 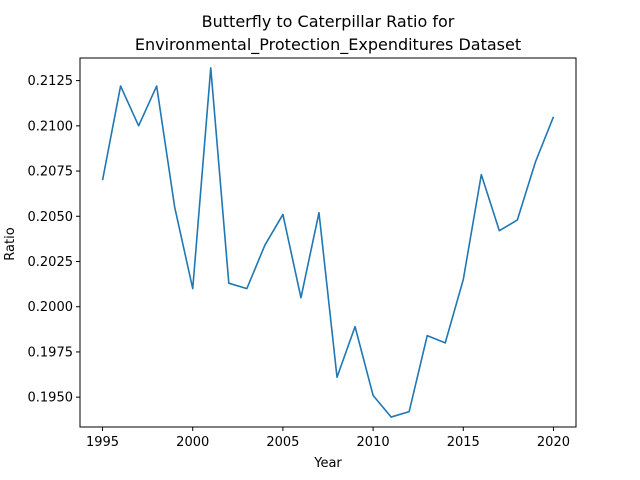 What do you see at coordinates (10, 243) in the screenshot?
I see `y-axis-label: Ratio` at bounding box center [10, 243].